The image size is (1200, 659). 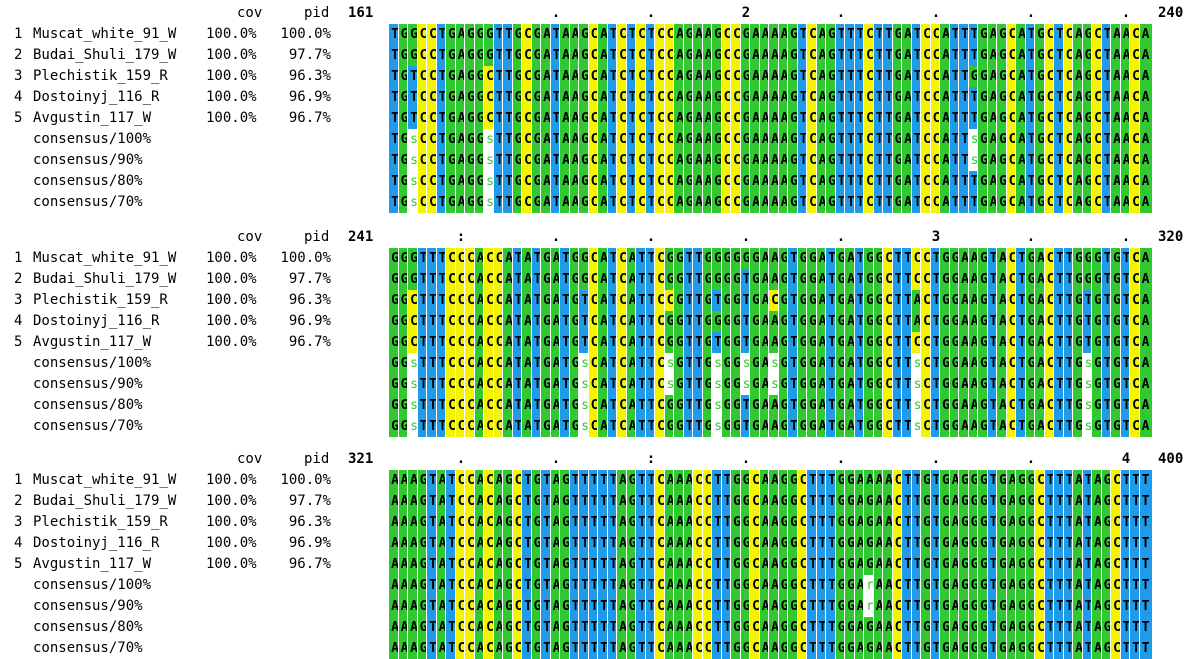 What do you see at coordinates (360, 459) in the screenshot?
I see `range-start: 321` at bounding box center [360, 459].